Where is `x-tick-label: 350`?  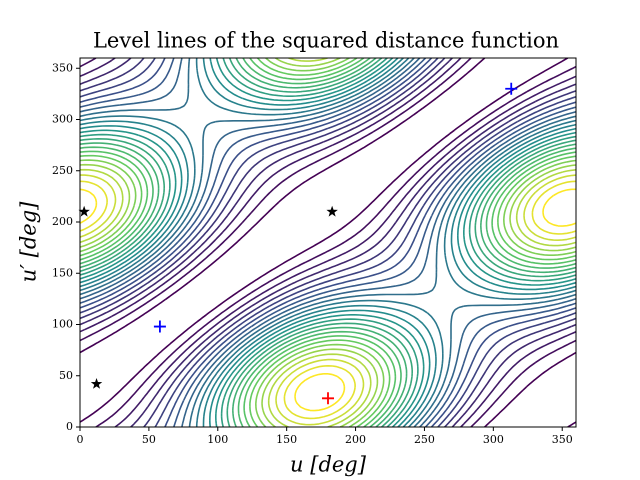 x-tick-label: 350 is located at coordinates (562, 439).